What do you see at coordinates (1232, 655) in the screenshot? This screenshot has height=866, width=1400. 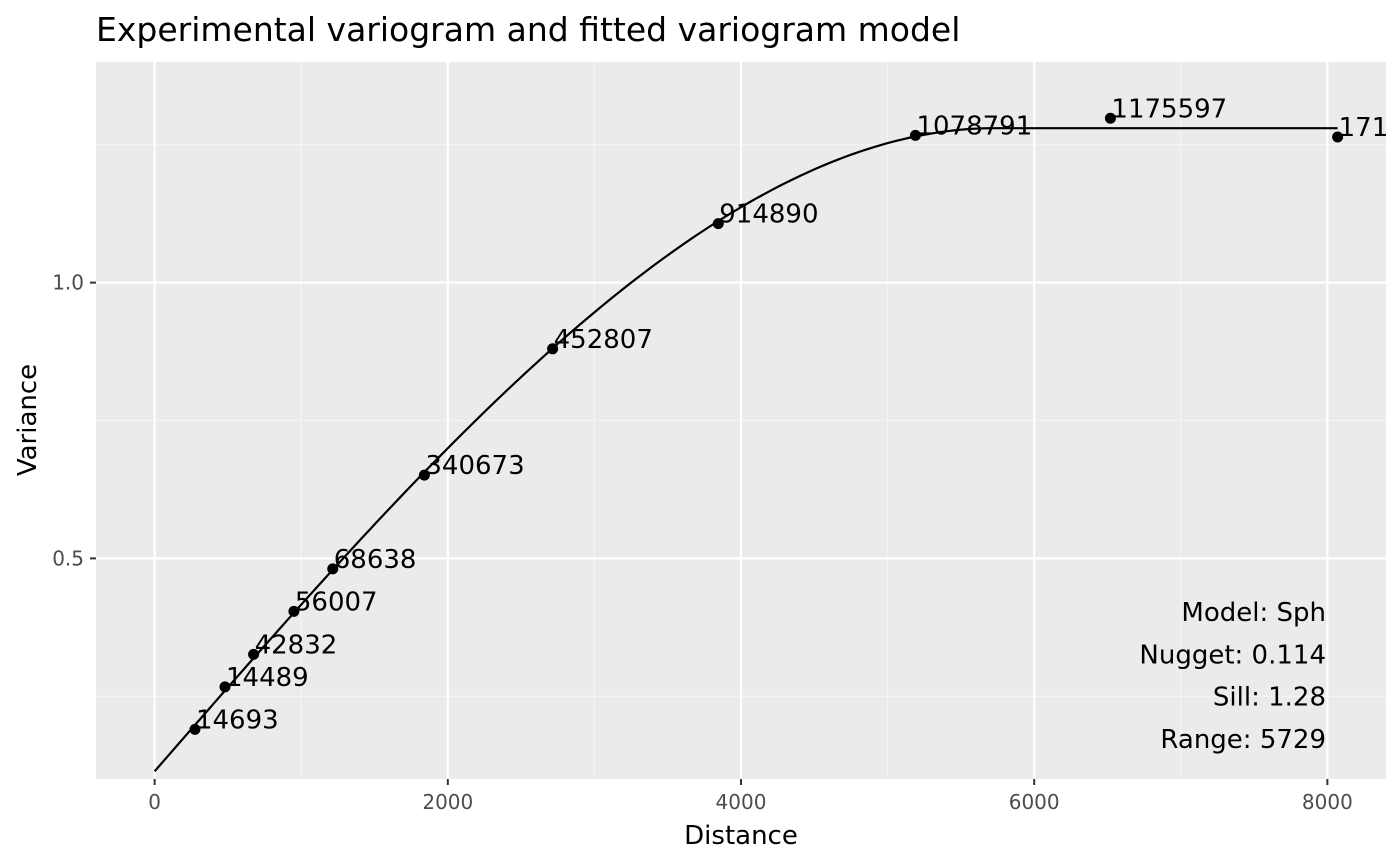 I see `model-annotation-line: Nugget: 0.114` at bounding box center [1232, 655].